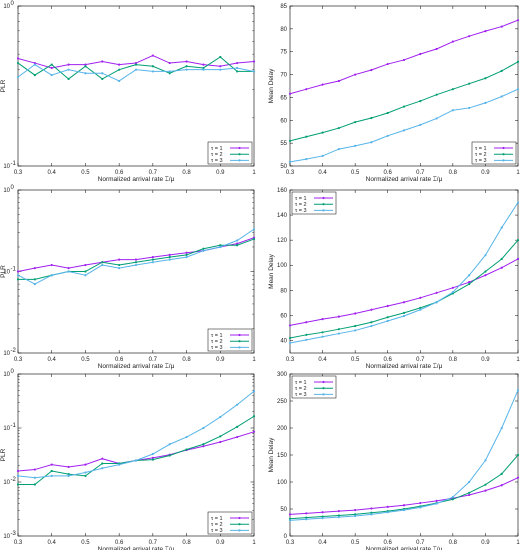 The height and width of the screenshot is (550, 527). Describe the element at coordinates (283, 53) in the screenshot. I see `y-tick-label: 75` at that location.